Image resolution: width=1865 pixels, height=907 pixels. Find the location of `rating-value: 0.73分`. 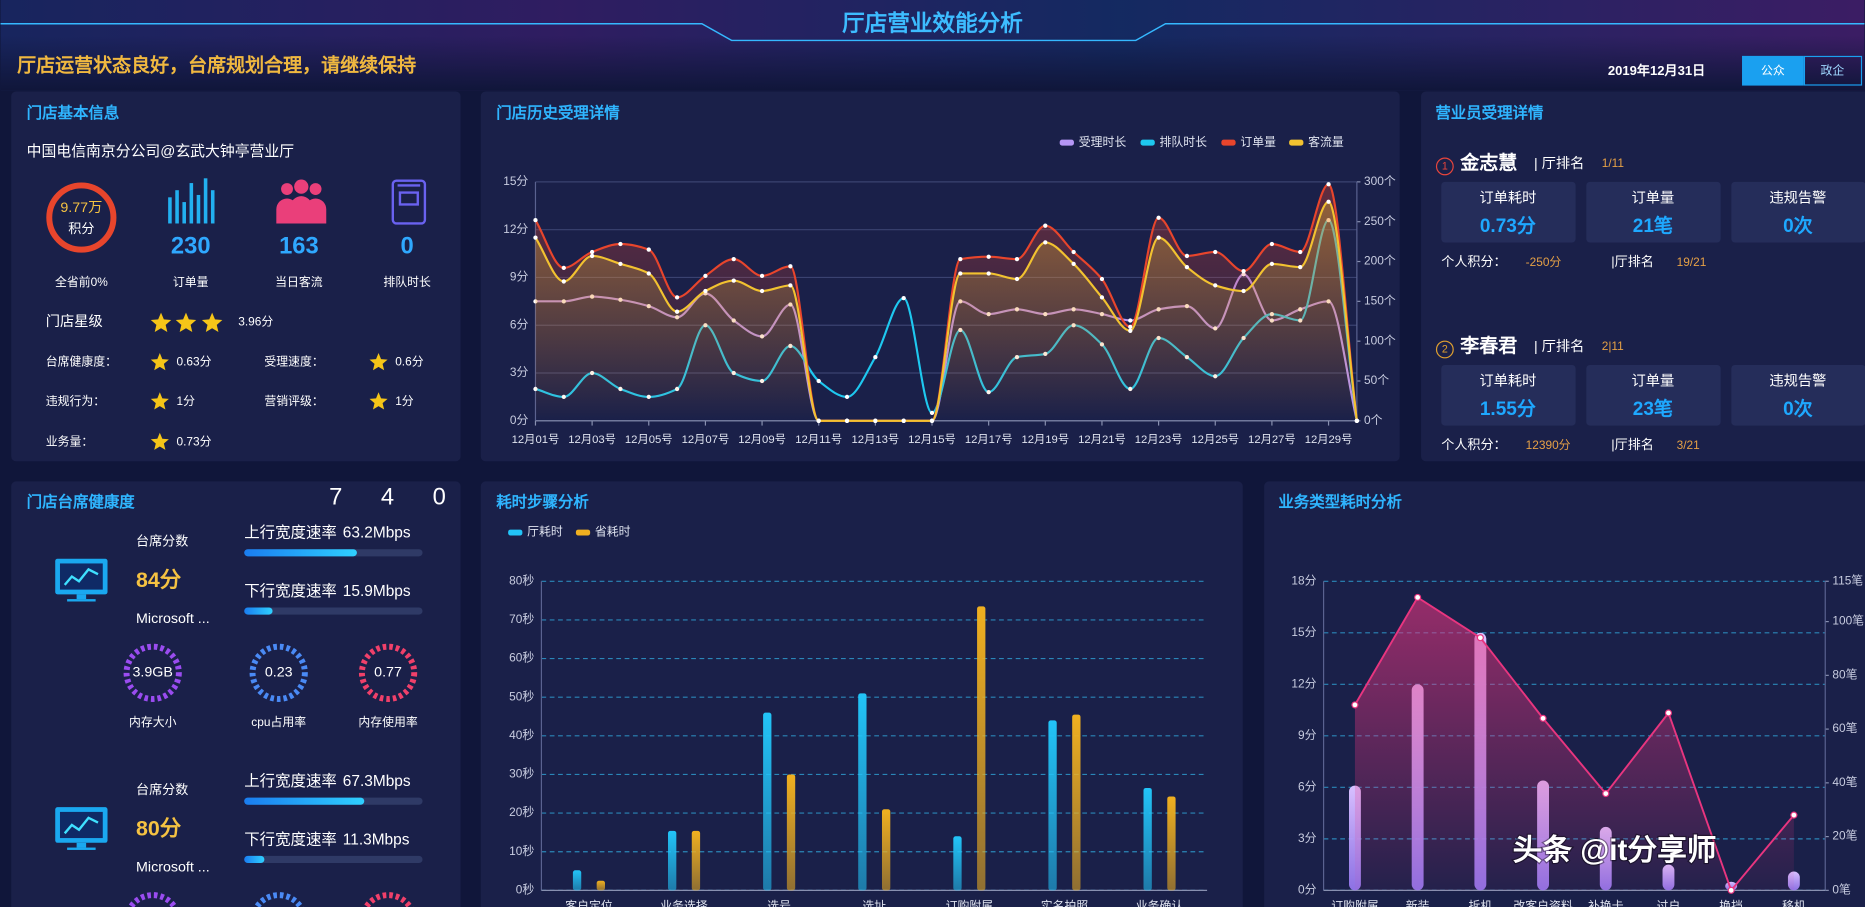

rating-value: 0.73分 is located at coordinates (193, 441).